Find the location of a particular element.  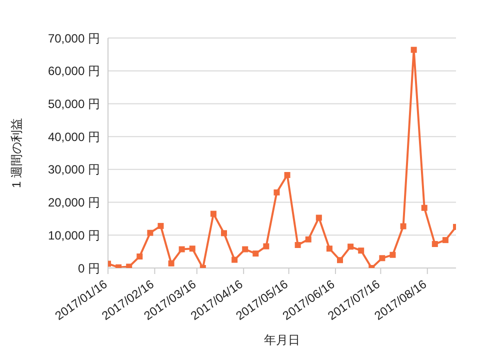

y-tick-label: 40,000 円 is located at coordinates (74, 137).